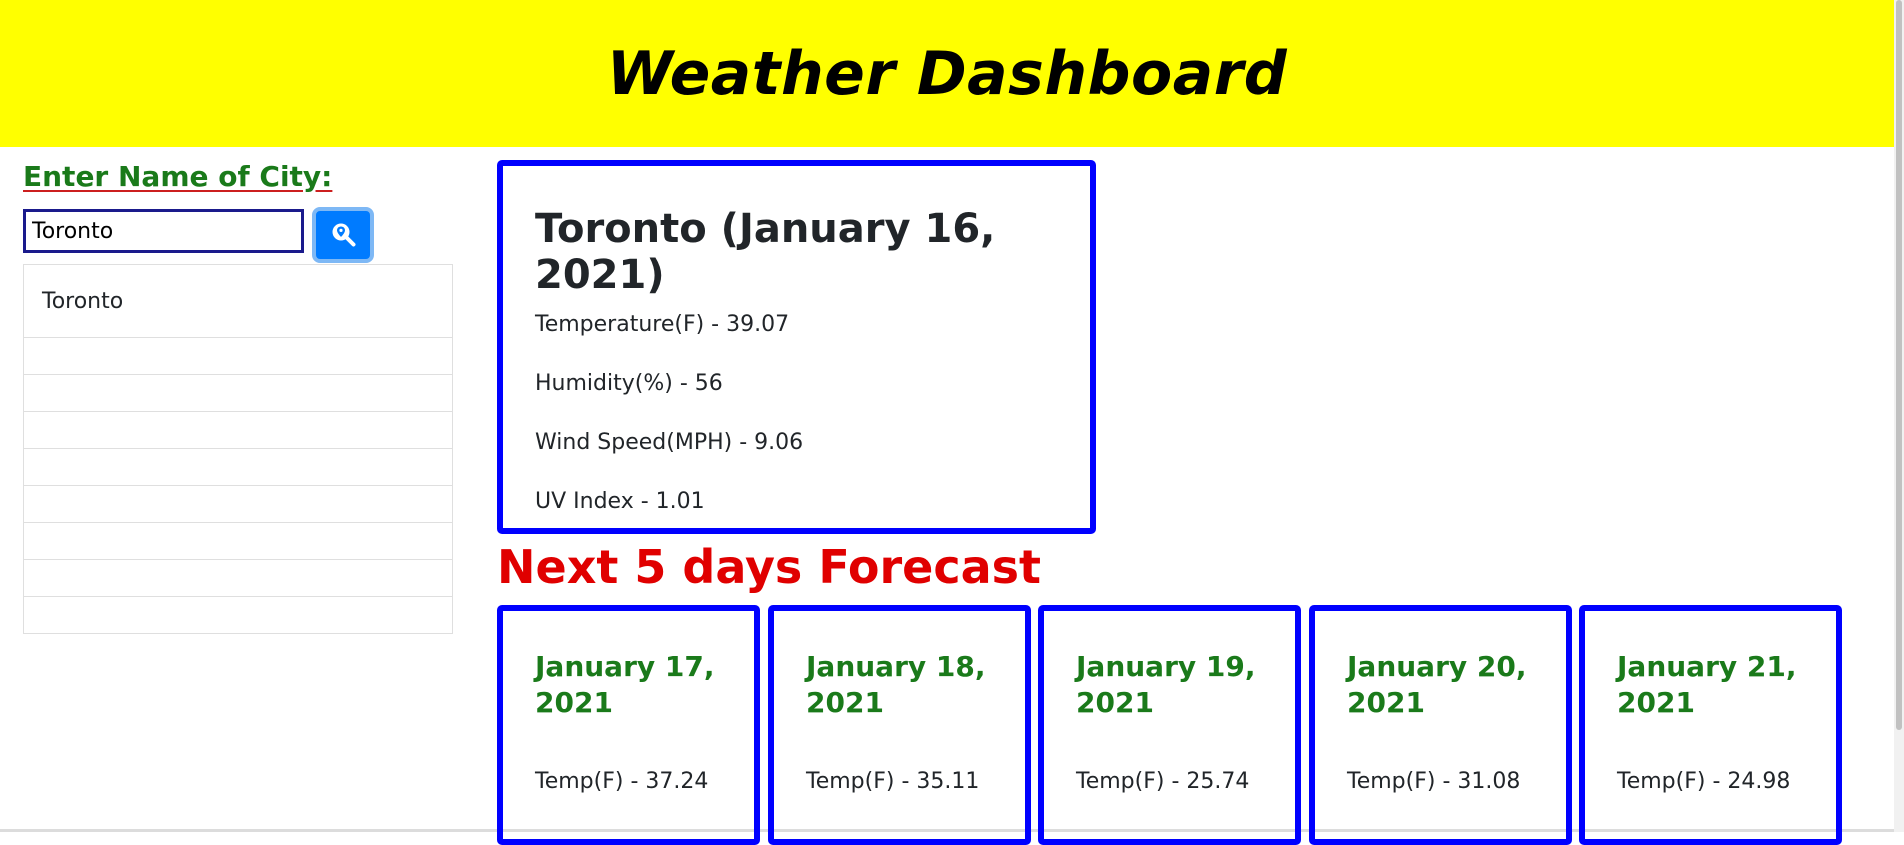  Describe the element at coordinates (669, 442) in the screenshot. I see `current-wind-speed: Wind Speed(MPH) - 9.06` at that location.